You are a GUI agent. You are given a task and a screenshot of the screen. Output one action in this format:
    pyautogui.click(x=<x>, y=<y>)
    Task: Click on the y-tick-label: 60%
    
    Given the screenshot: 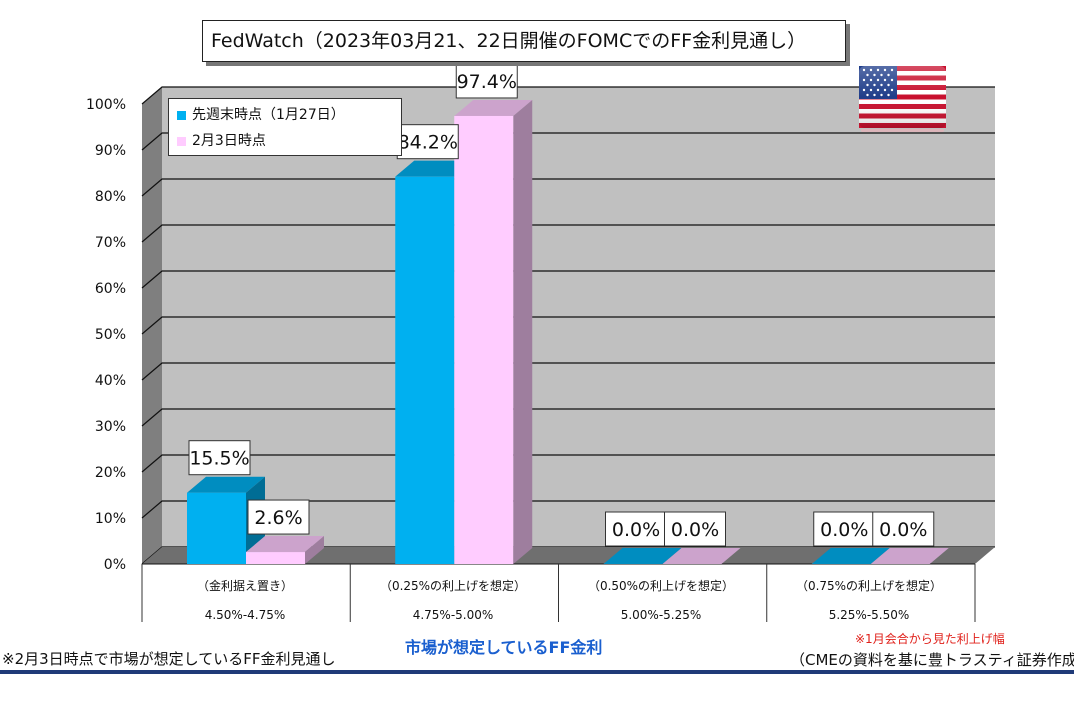 What is the action you would take?
    pyautogui.click(x=110, y=289)
    